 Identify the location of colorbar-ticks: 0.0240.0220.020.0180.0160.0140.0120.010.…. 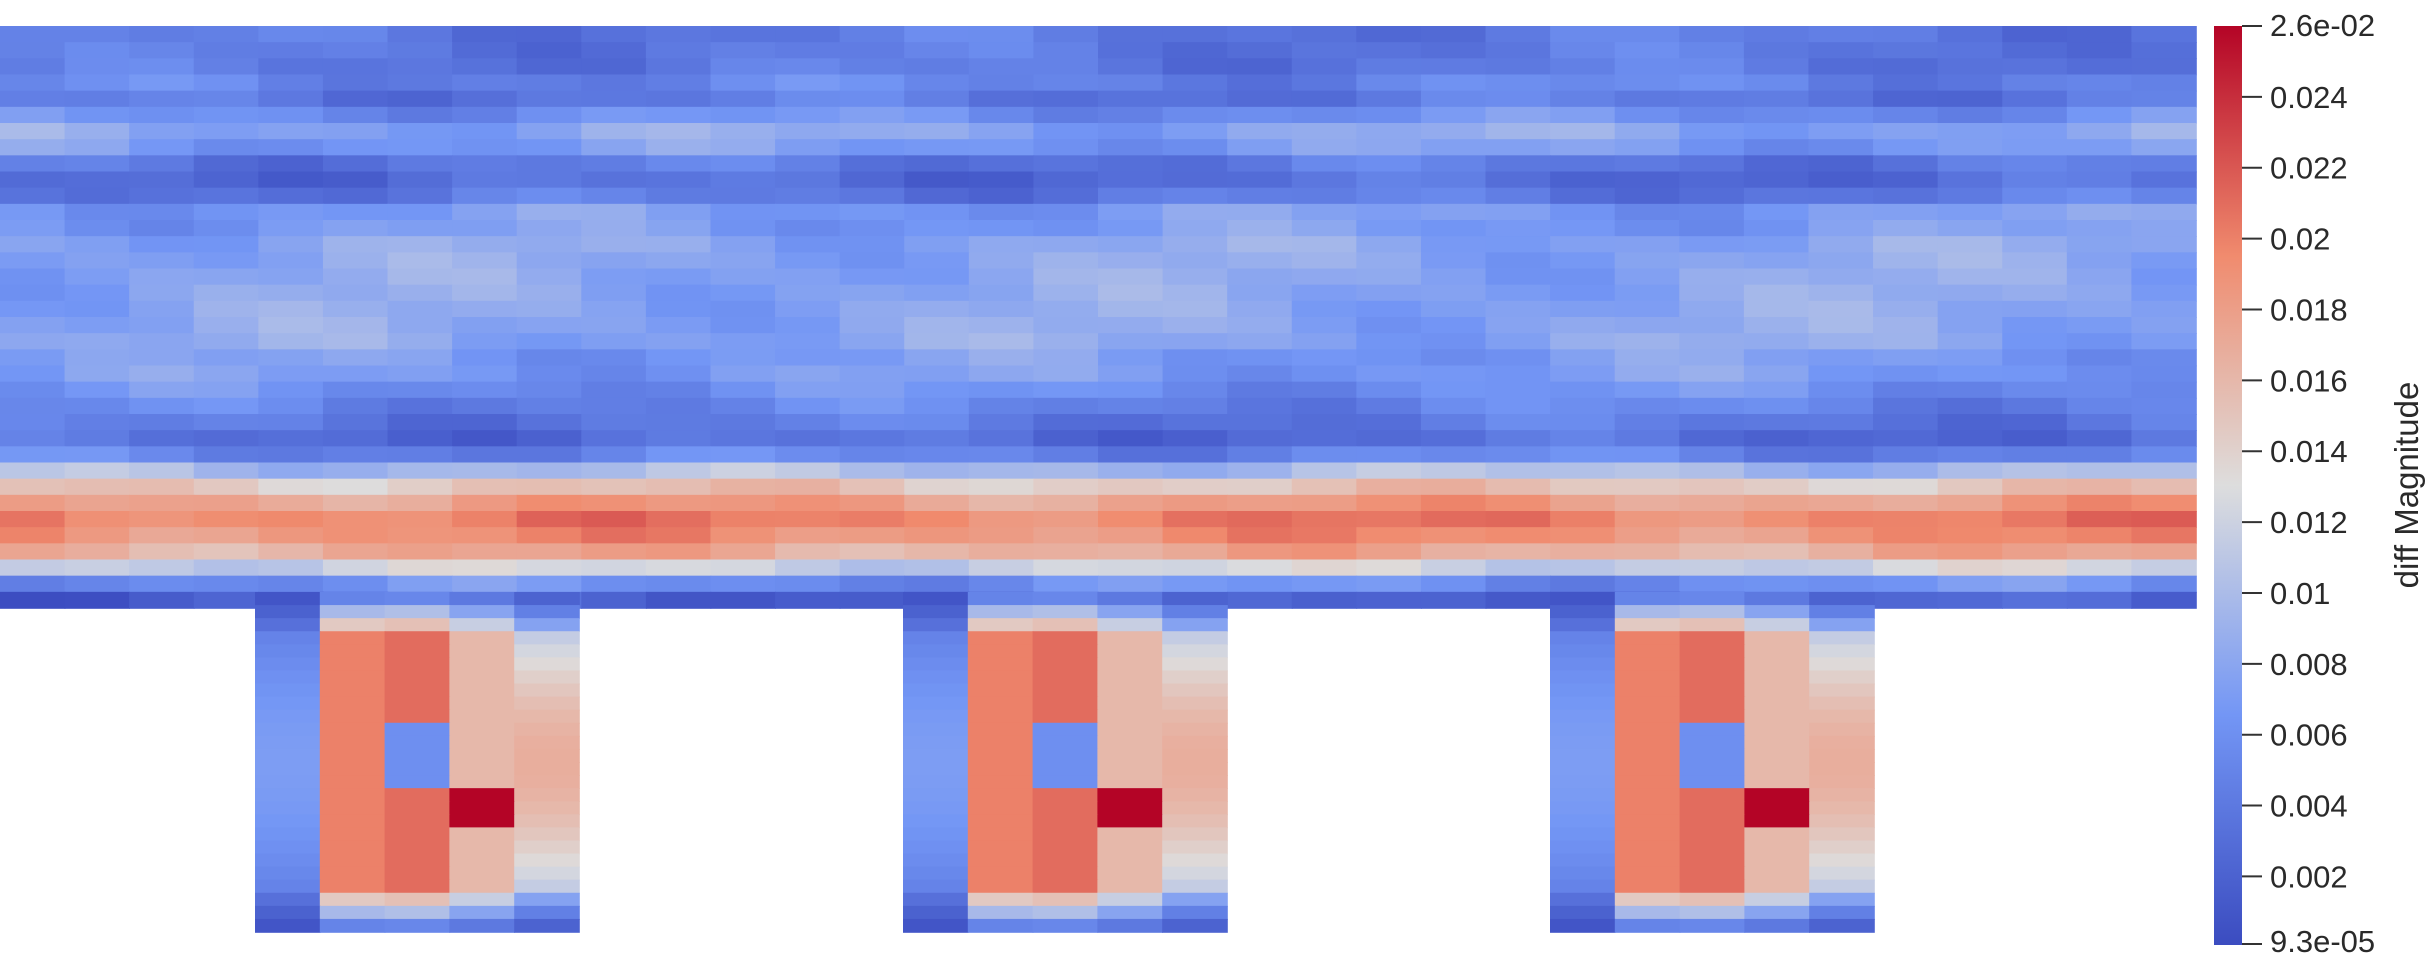
(2295, 487).